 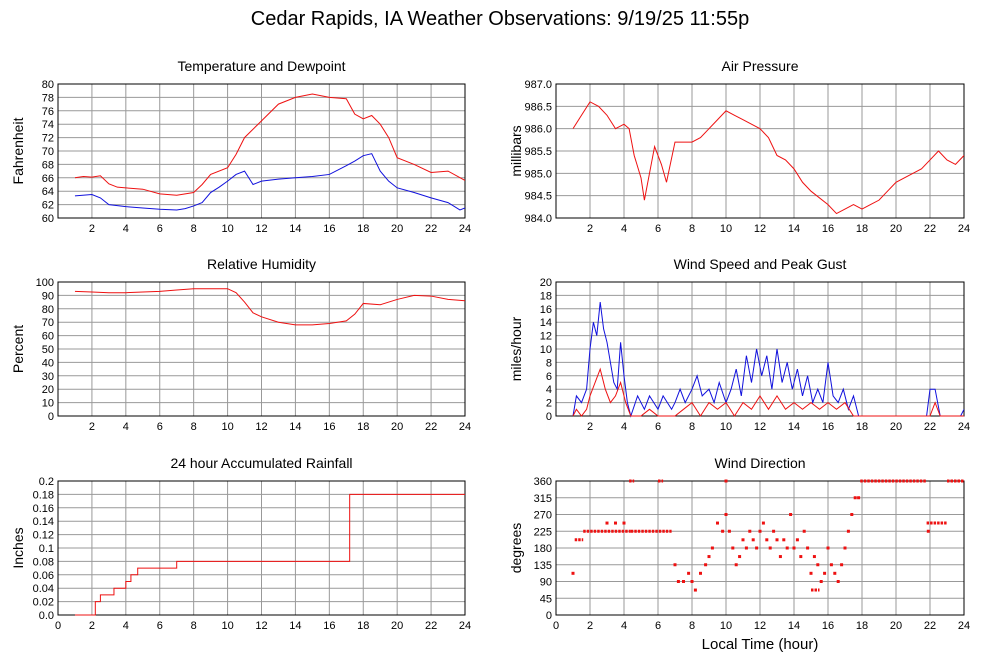 What do you see at coordinates (48, 337) in the screenshot?
I see `humidity-ytick-label: 60` at bounding box center [48, 337].